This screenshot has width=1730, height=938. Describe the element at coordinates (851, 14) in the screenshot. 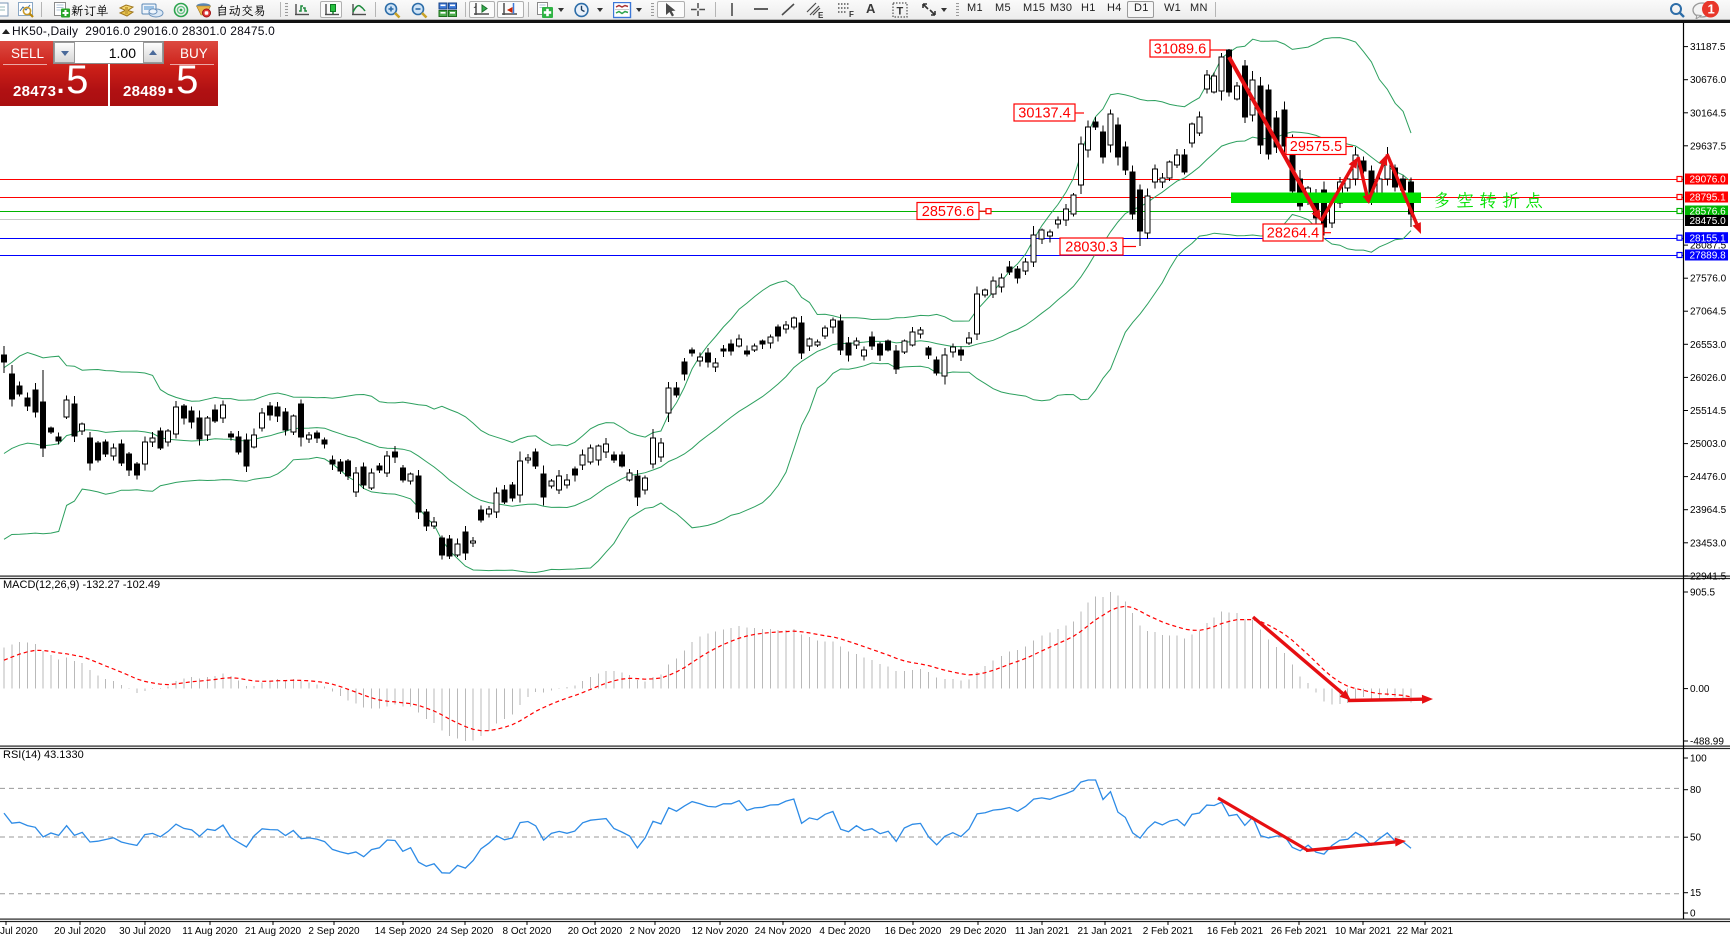

I see `svg-text: F` at that location.